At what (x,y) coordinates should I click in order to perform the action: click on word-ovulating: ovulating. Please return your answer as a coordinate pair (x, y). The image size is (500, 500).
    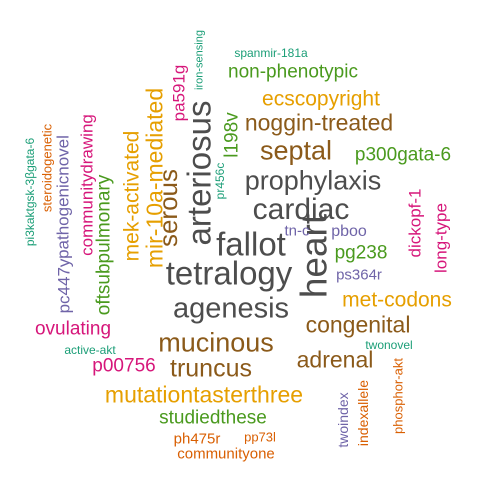
    Looking at the image, I should click on (73, 329).